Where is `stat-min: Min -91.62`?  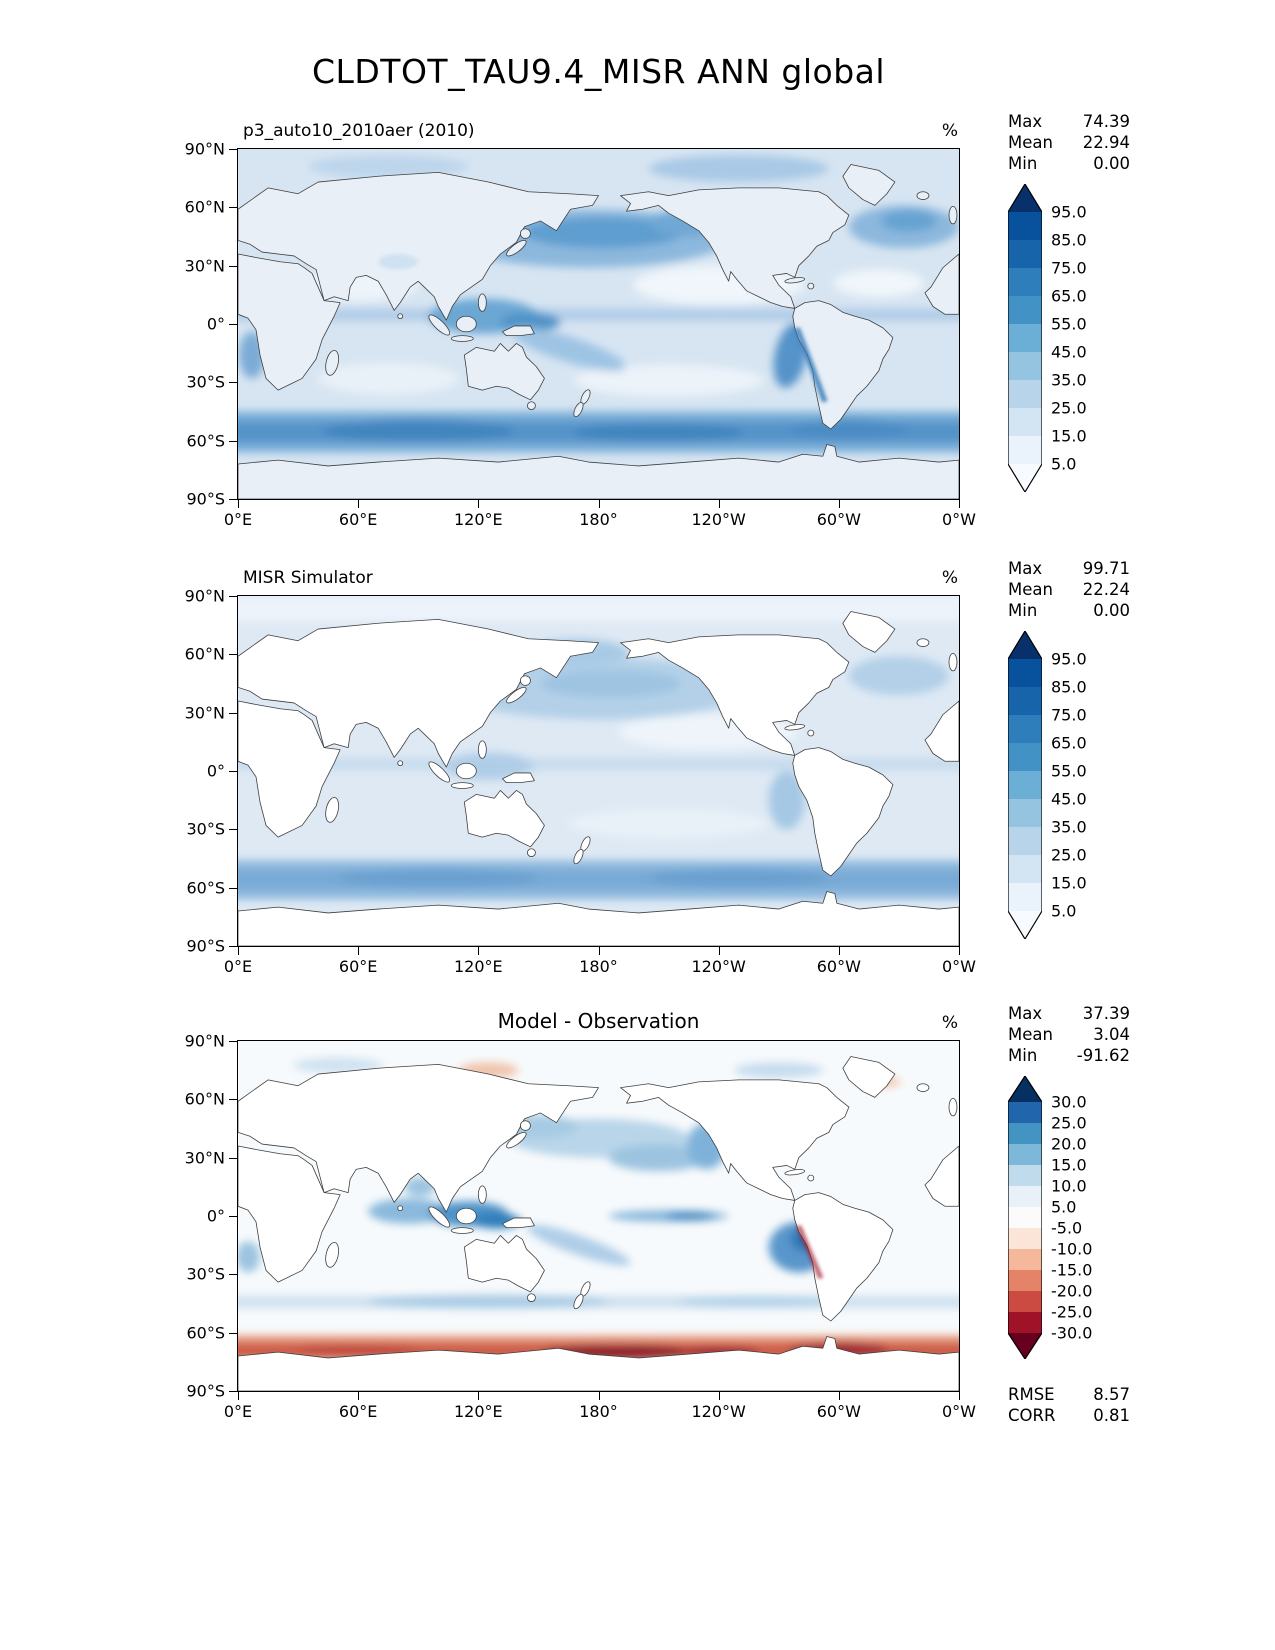
stat-min: Min -91.62 is located at coordinates (1069, 1055).